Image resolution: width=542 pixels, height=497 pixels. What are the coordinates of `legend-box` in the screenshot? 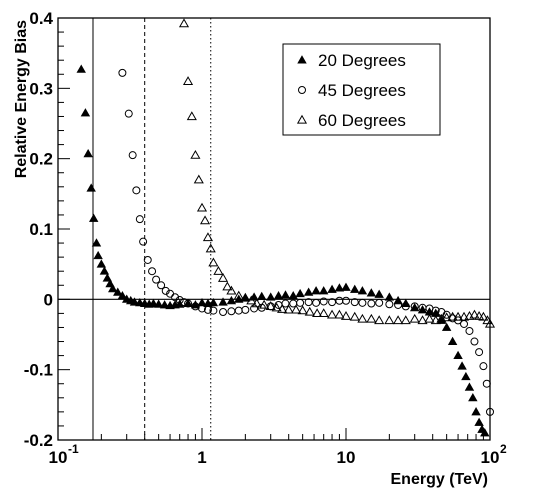 It's located at (361, 89).